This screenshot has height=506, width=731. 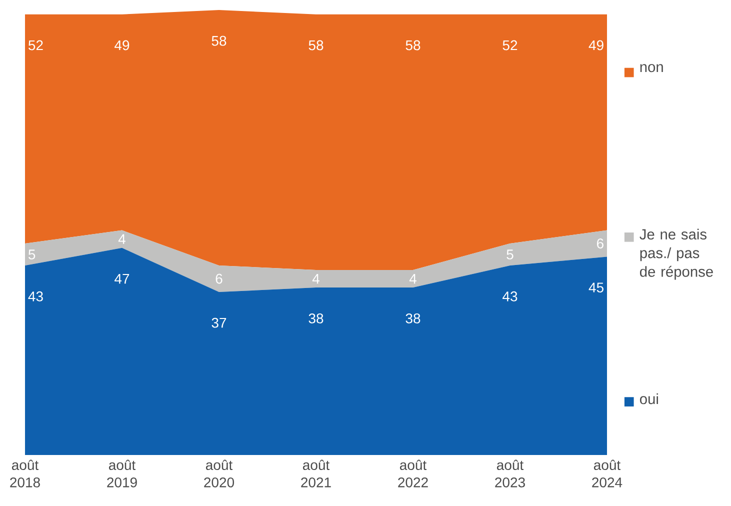 What do you see at coordinates (122, 279) in the screenshot?
I see `data-label: 47` at bounding box center [122, 279].